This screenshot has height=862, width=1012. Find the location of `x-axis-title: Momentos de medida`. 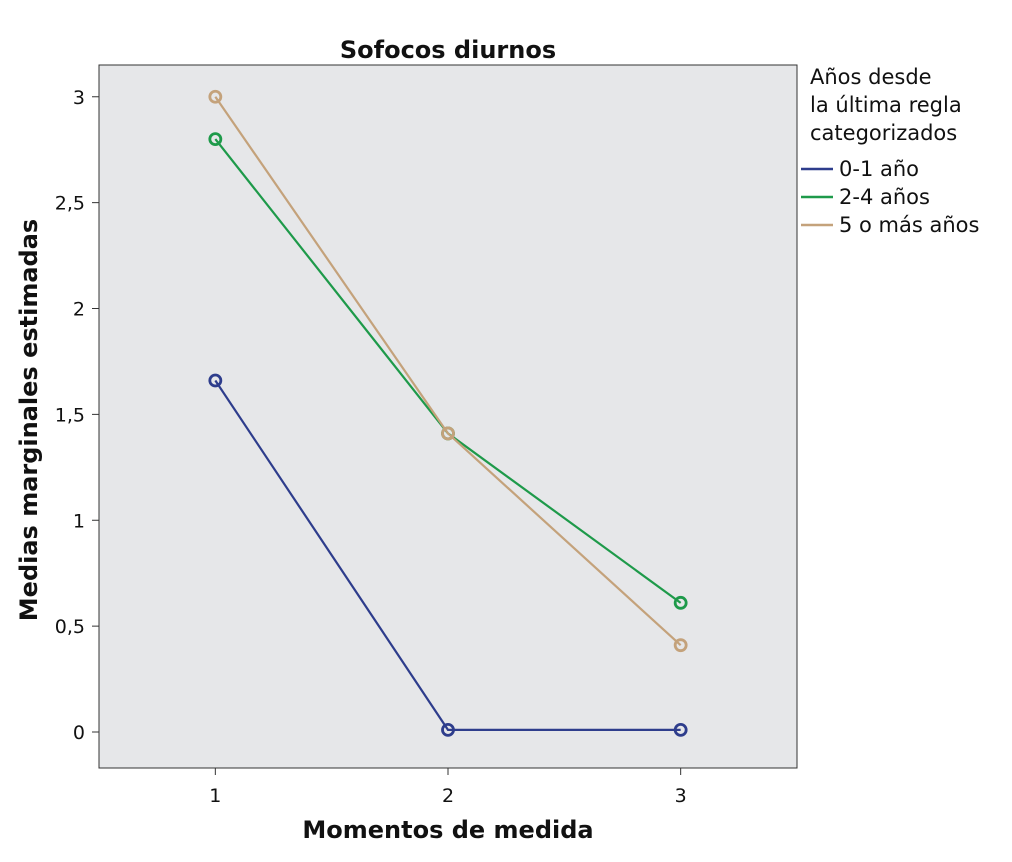

x-axis-title: Momentos de medida is located at coordinates (447, 830).